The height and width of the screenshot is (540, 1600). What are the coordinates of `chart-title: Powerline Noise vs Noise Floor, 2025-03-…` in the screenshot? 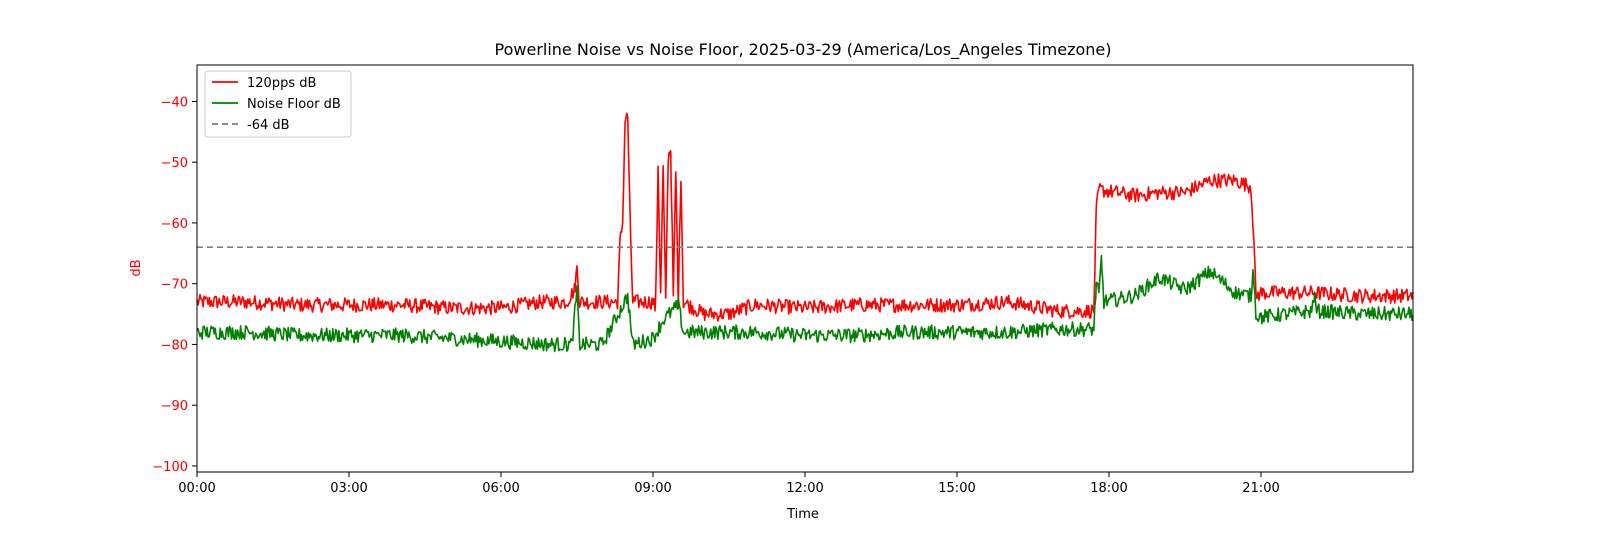 It's located at (803, 50).